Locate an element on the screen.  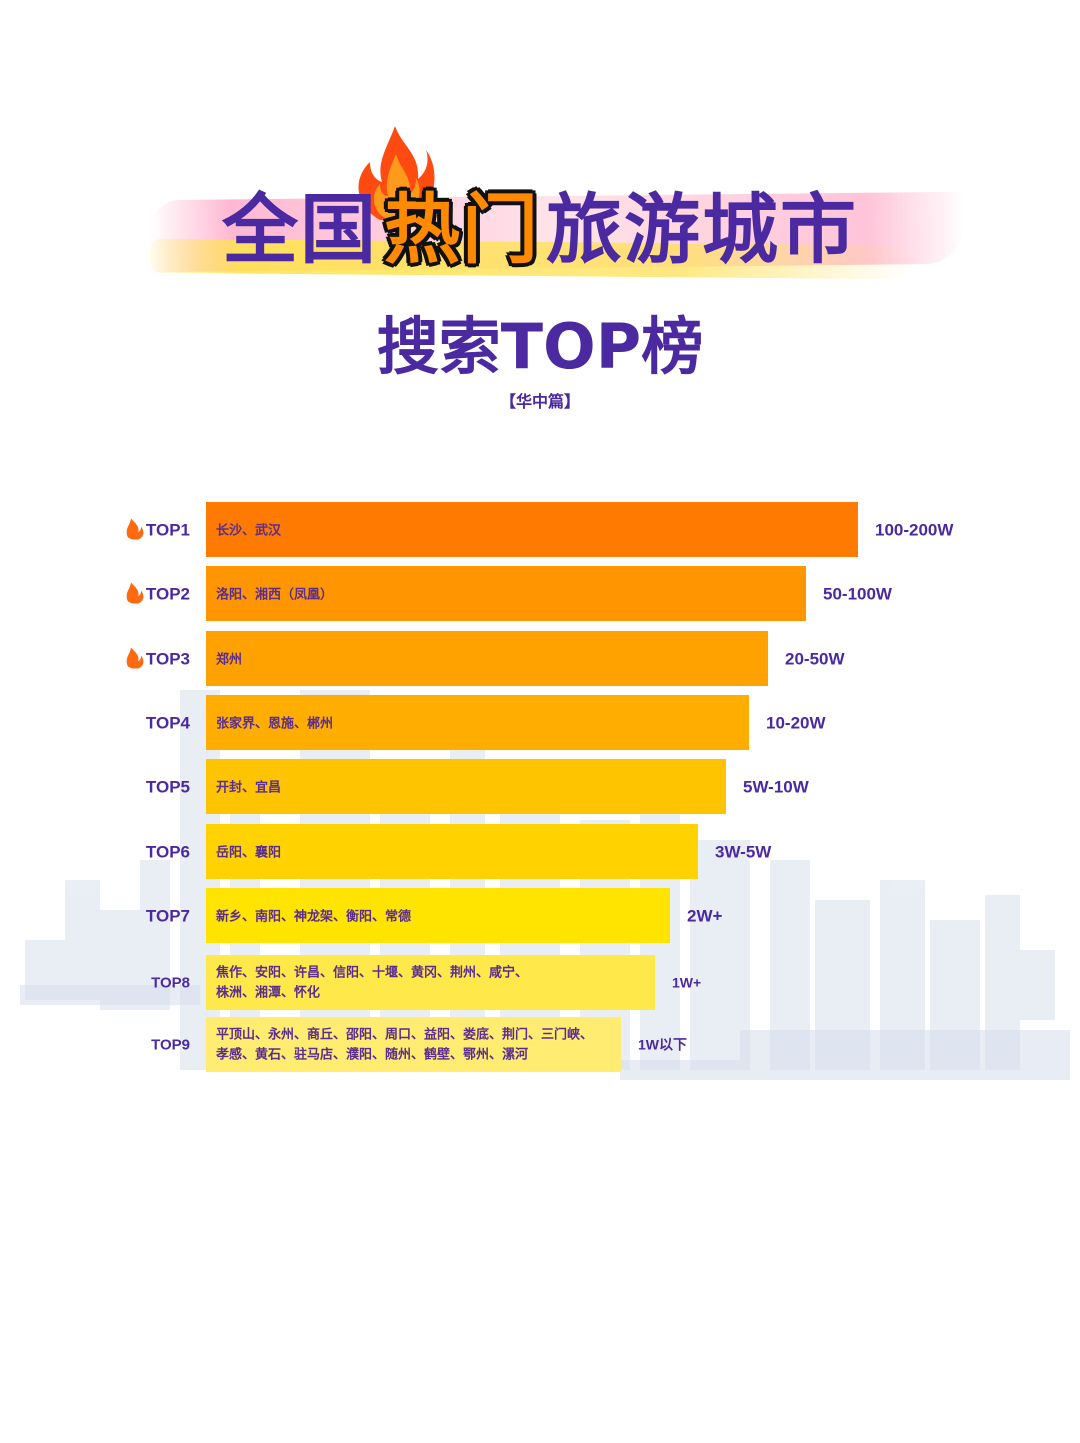
rank-label: TOP9 is located at coordinates (170, 1045).